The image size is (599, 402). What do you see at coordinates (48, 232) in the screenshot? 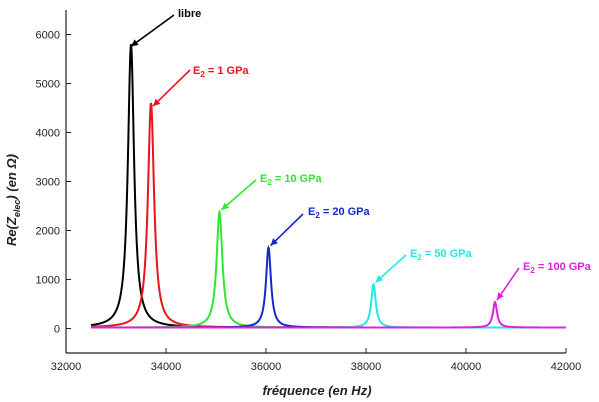
I see `y-tick-label: 2000` at bounding box center [48, 232].